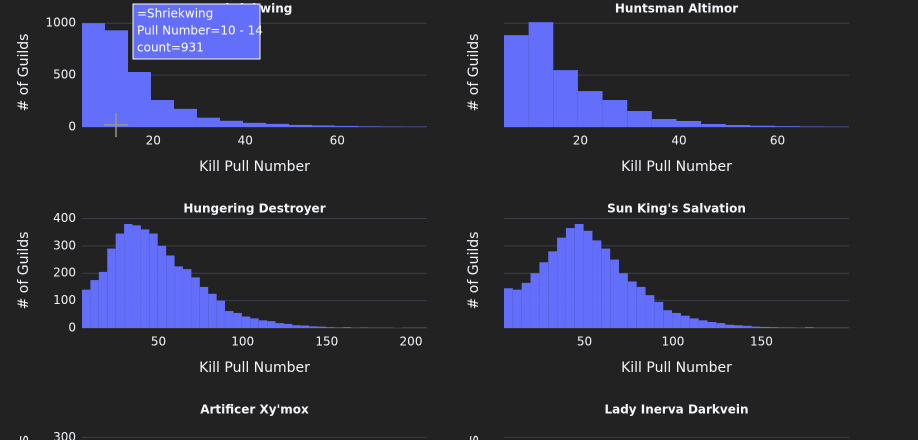 The width and height of the screenshot is (918, 440). What do you see at coordinates (64, 300) in the screenshot?
I see `y-tick-label: 100` at bounding box center [64, 300].